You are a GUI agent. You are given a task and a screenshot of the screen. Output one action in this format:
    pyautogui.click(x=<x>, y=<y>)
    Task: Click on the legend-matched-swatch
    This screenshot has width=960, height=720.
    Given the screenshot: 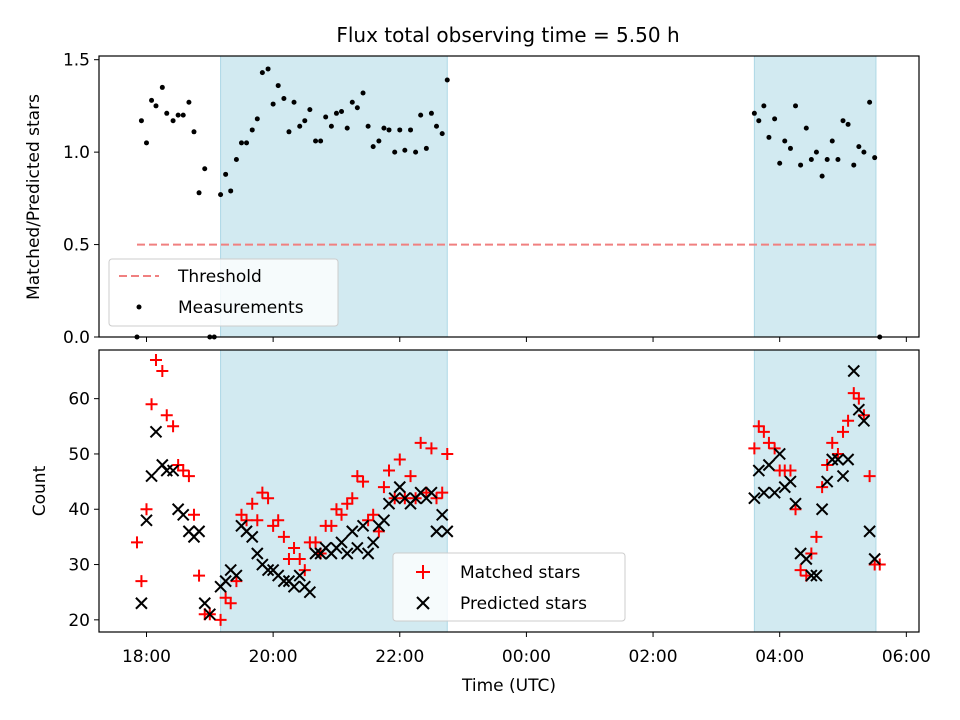 What is the action you would take?
    pyautogui.click(x=423, y=572)
    